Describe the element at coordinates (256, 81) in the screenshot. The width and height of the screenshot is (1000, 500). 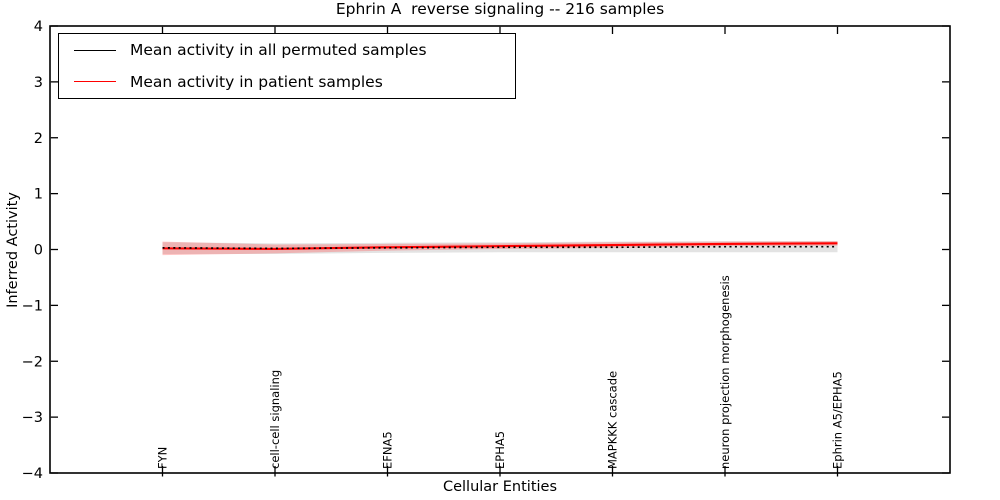
I see `legend-label-patient: Mean activity in patient samples` at that location.